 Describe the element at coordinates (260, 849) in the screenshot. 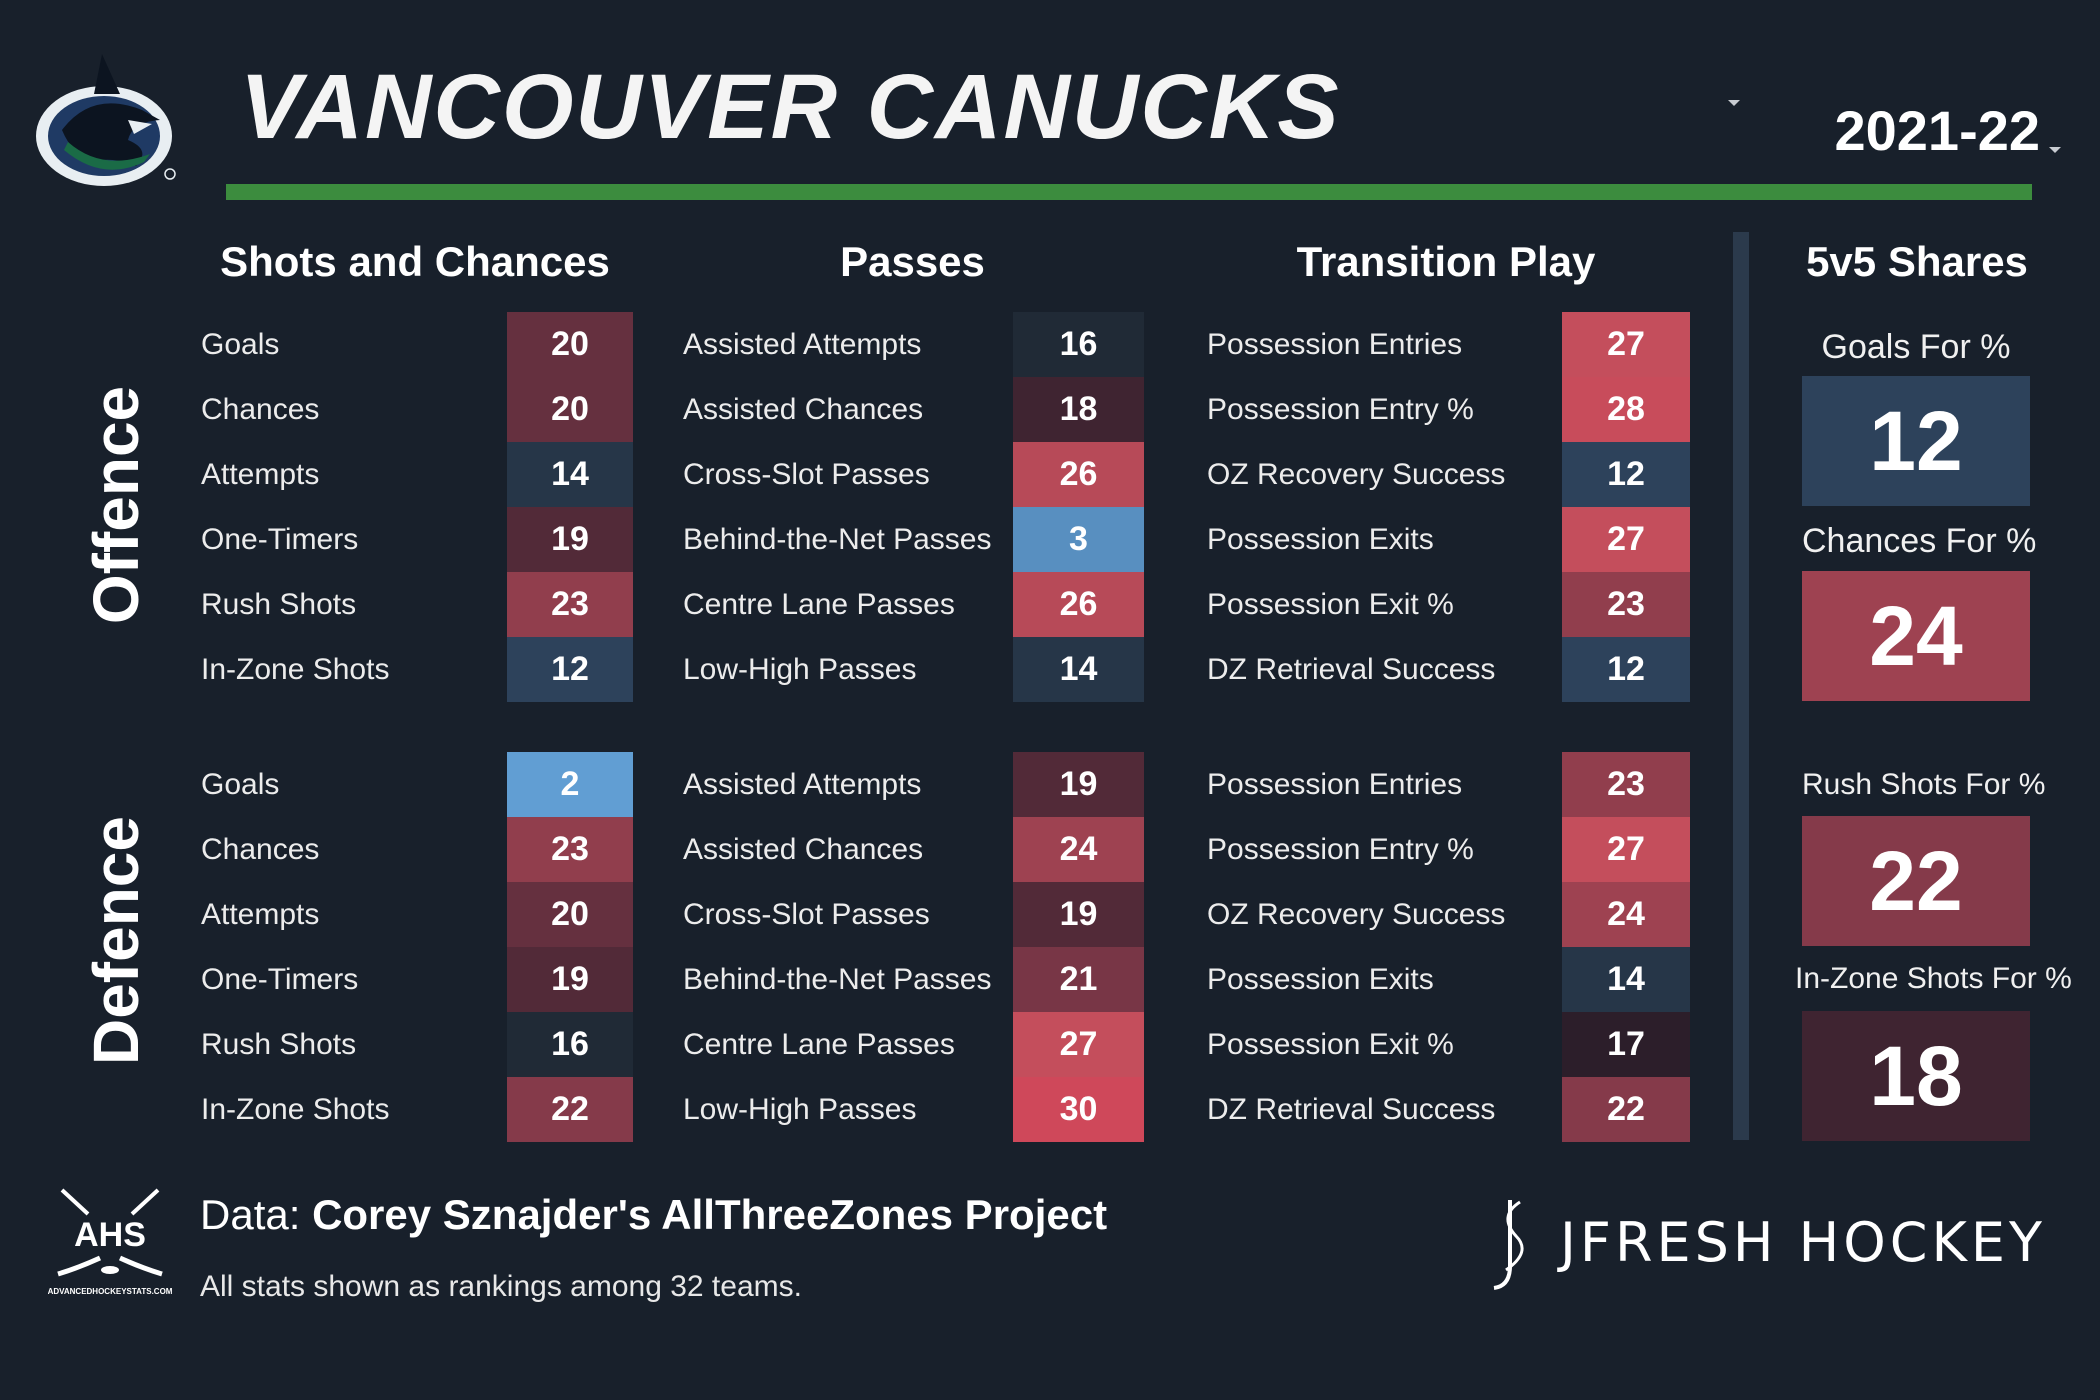

I see `defence-shots-label-chances: Chances` at that location.